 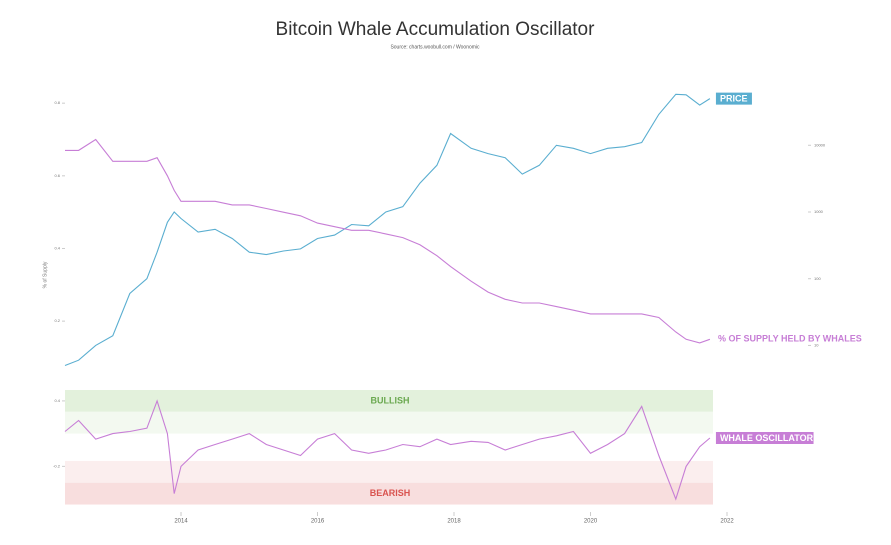 What do you see at coordinates (454, 522) in the screenshot?
I see `x-tick-label: 2018` at bounding box center [454, 522].